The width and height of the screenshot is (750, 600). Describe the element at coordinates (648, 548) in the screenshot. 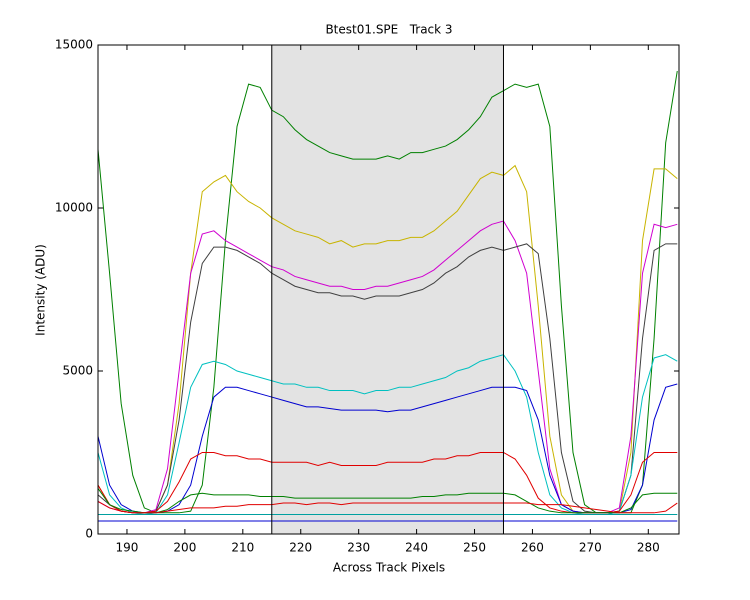

I see `x-tick-label: 280` at that location.